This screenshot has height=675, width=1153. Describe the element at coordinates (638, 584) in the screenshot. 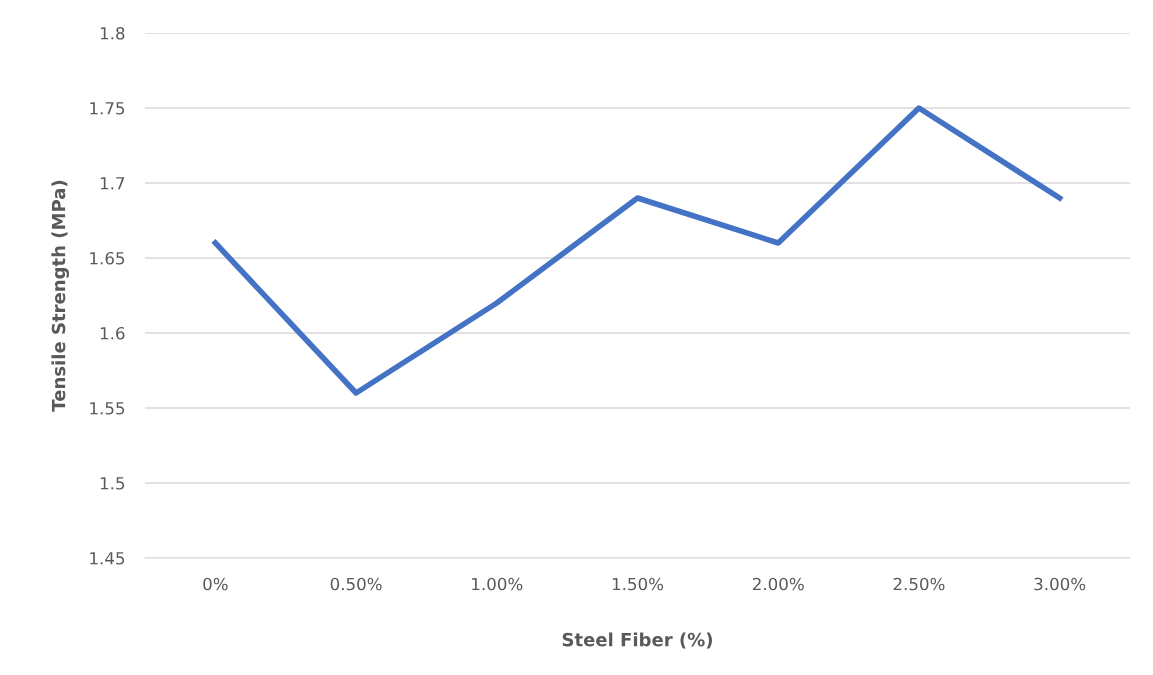

I see `x-tick-label: 1.50%` at that location.